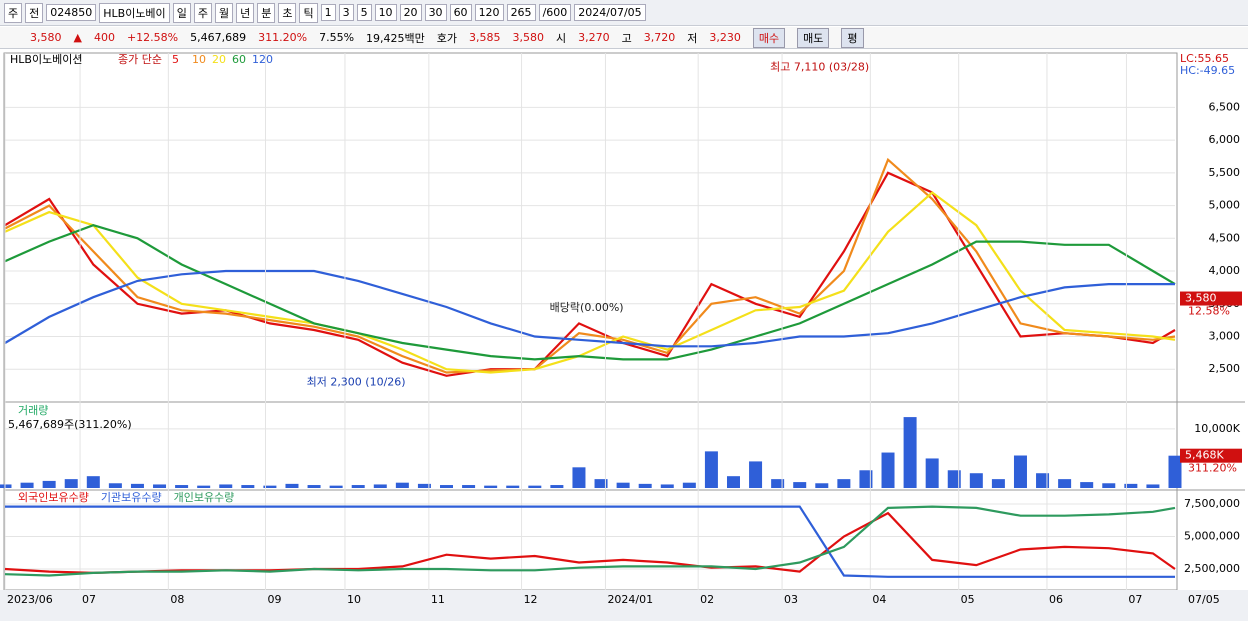  I want to click on annotation: 배당락(0.00%), so click(587, 307).